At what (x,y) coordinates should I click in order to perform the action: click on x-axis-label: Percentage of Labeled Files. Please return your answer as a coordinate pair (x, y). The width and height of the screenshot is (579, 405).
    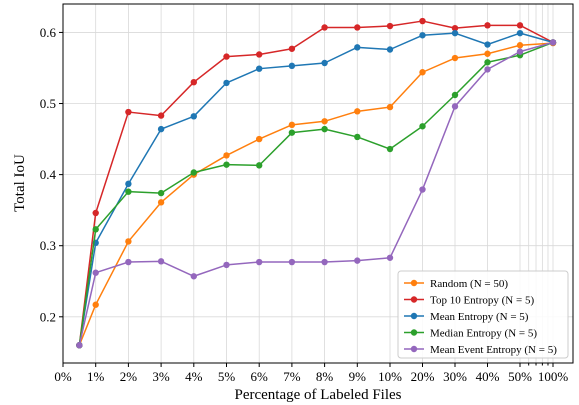
    Looking at the image, I should click on (317, 395).